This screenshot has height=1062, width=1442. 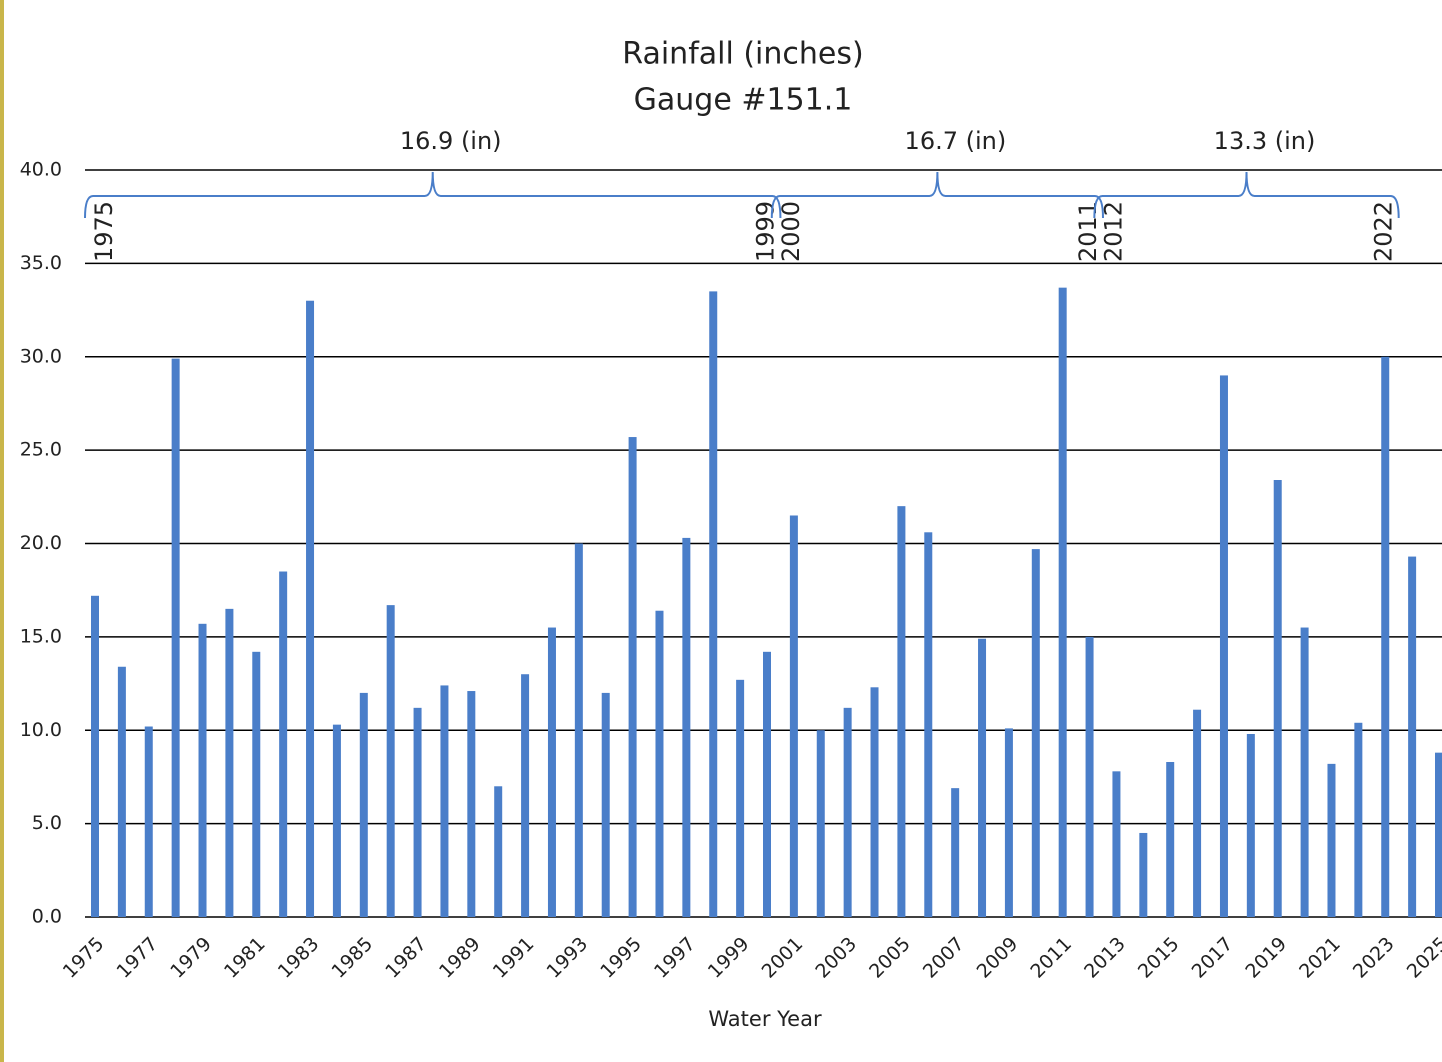 What do you see at coordinates (41, 170) in the screenshot?
I see `y-tick-label: 40.0` at bounding box center [41, 170].